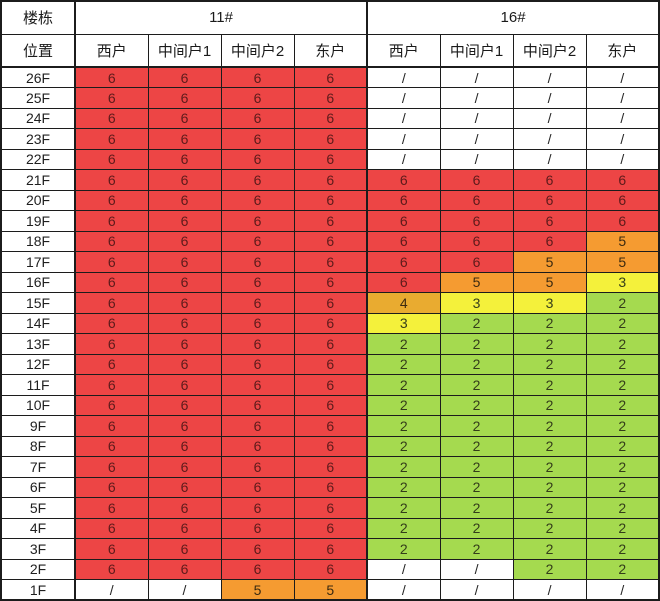  What do you see at coordinates (38, 508) in the screenshot?
I see `floor-label: 5F` at bounding box center [38, 508].